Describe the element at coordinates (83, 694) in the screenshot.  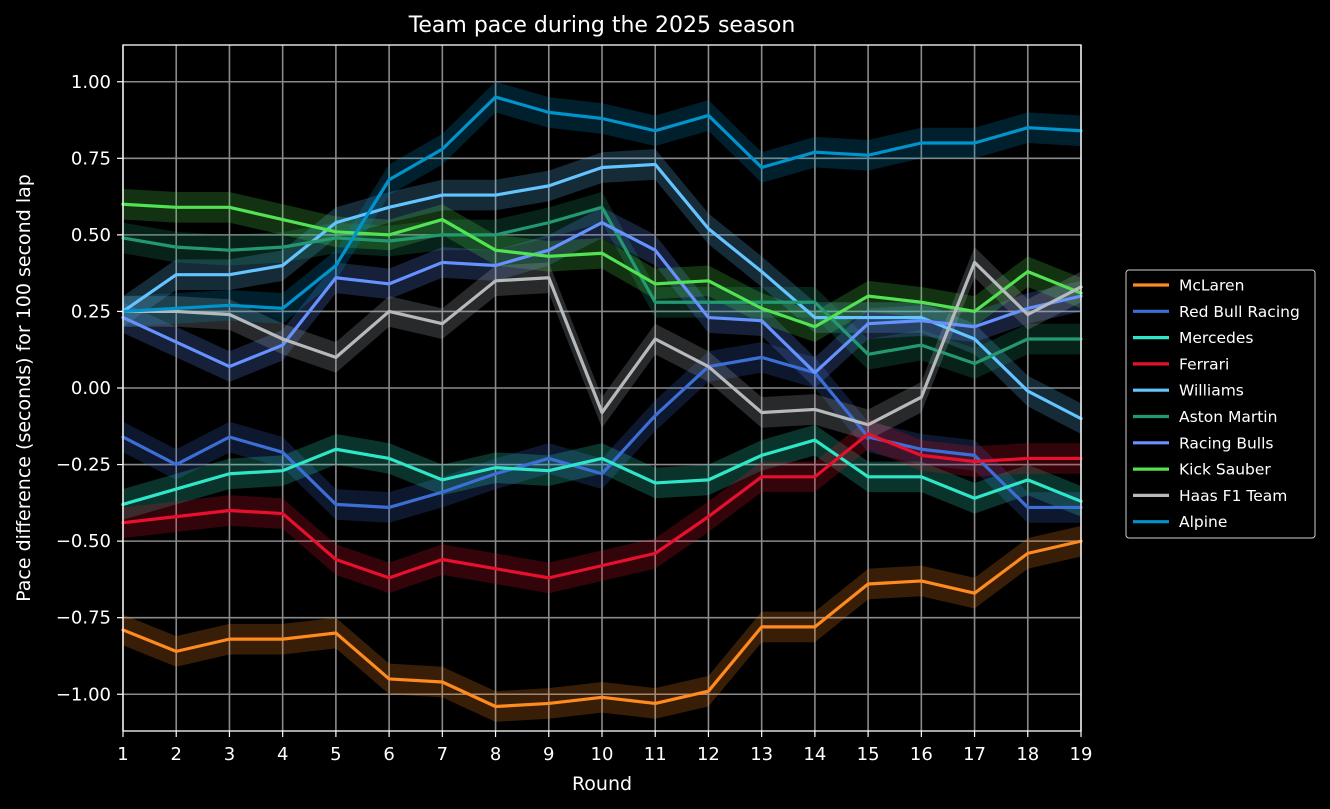
I see `y-tick-label-0: −1.00` at that location.